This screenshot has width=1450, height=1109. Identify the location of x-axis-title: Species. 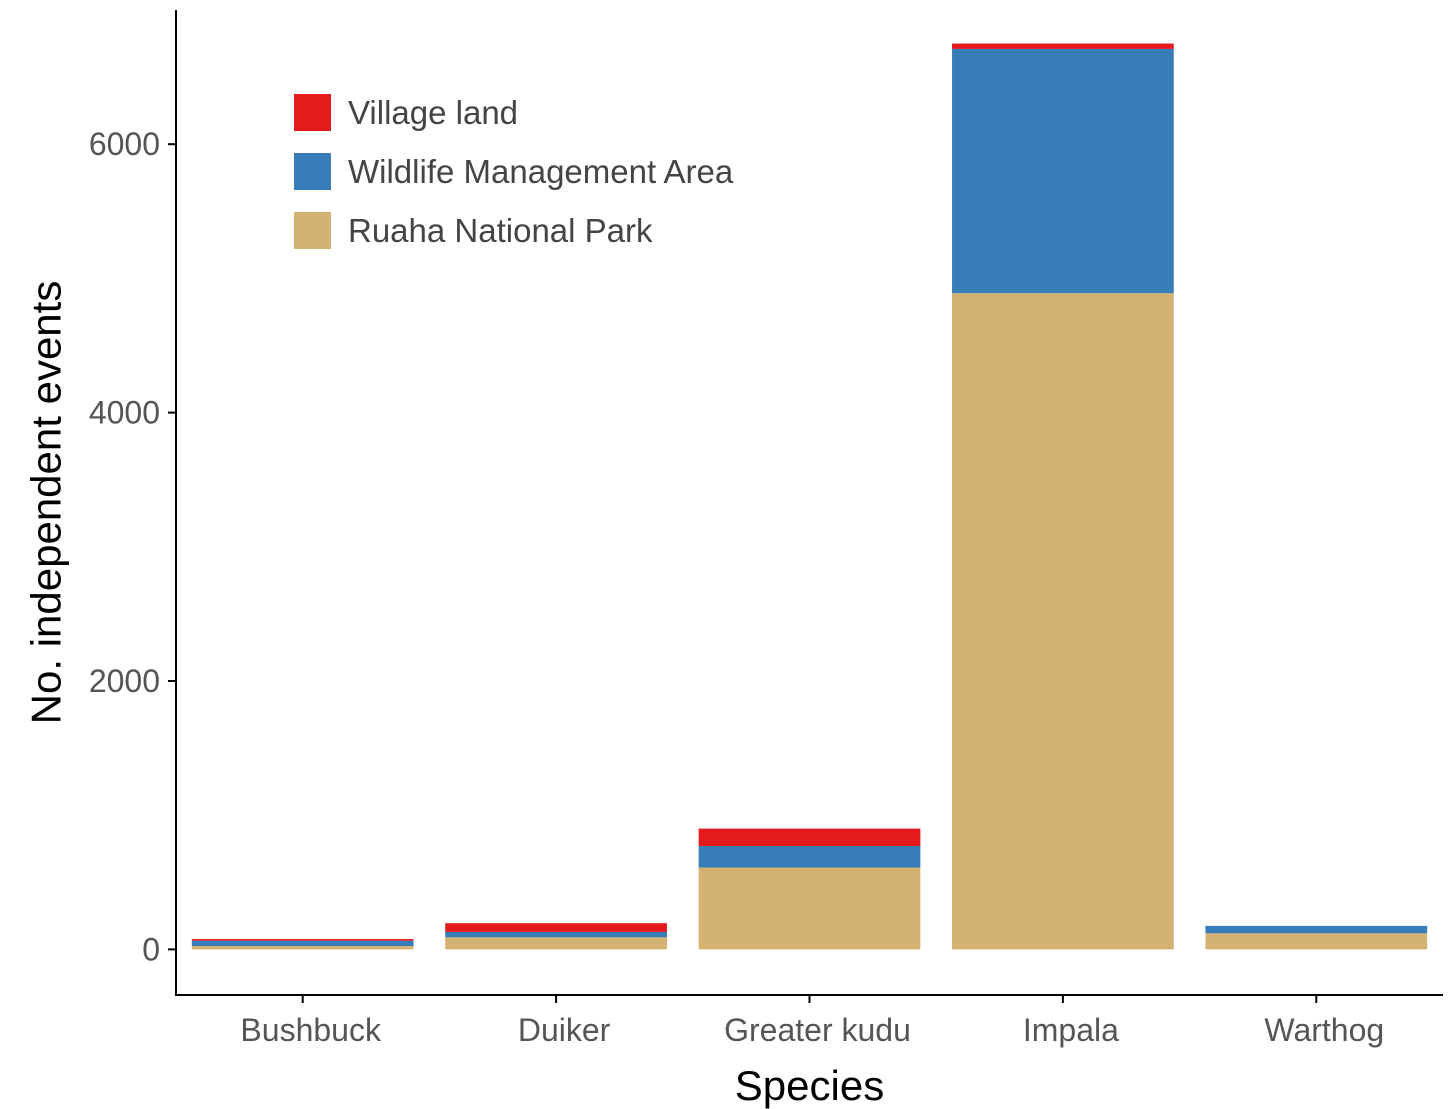
(809, 1085).